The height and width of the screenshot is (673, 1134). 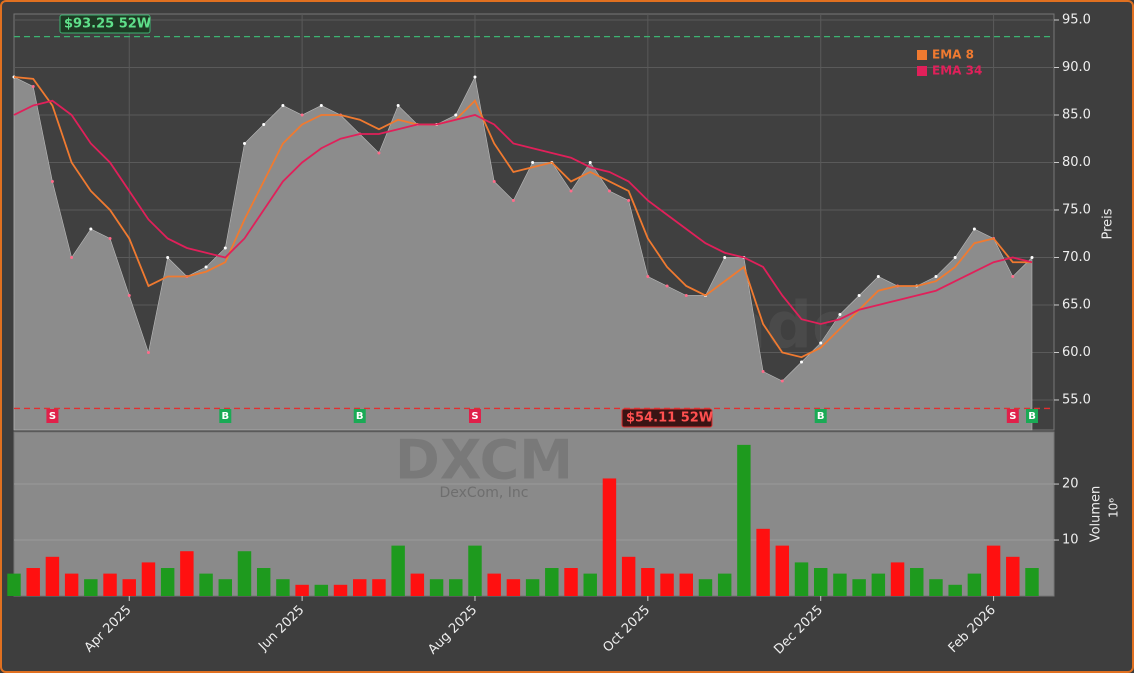 What do you see at coordinates (1076, 19) in the screenshot?
I see `y-tick-label: 95.0` at bounding box center [1076, 19].